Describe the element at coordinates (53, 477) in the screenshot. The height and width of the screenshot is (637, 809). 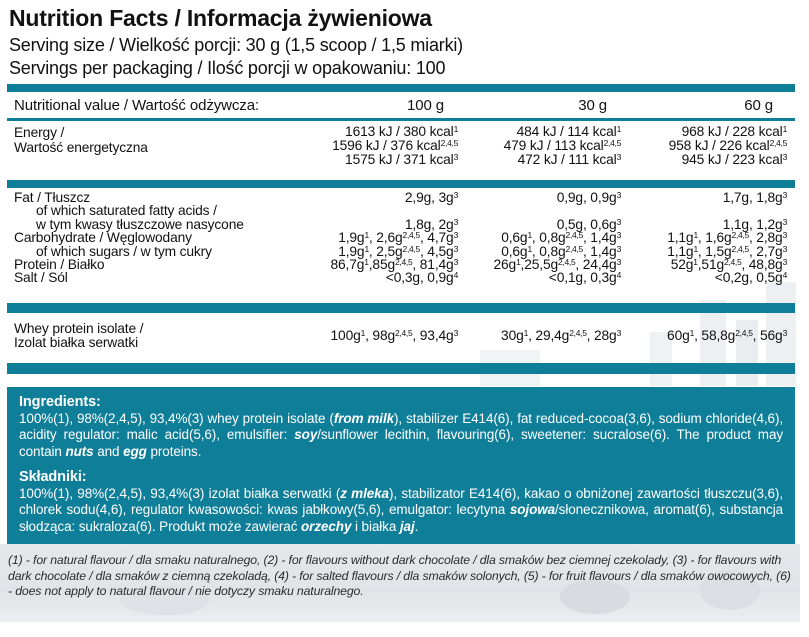
I see `ingredients-heading-pl: Składniki:` at that location.